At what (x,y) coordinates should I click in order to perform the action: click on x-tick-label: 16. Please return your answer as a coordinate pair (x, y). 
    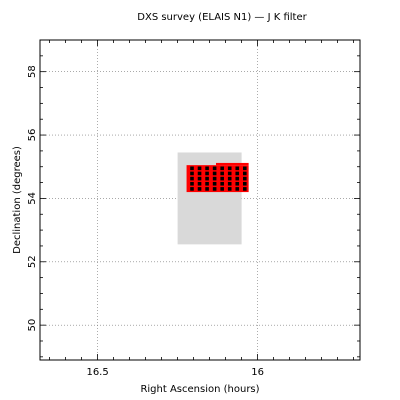
    Looking at the image, I should click on (257, 372).